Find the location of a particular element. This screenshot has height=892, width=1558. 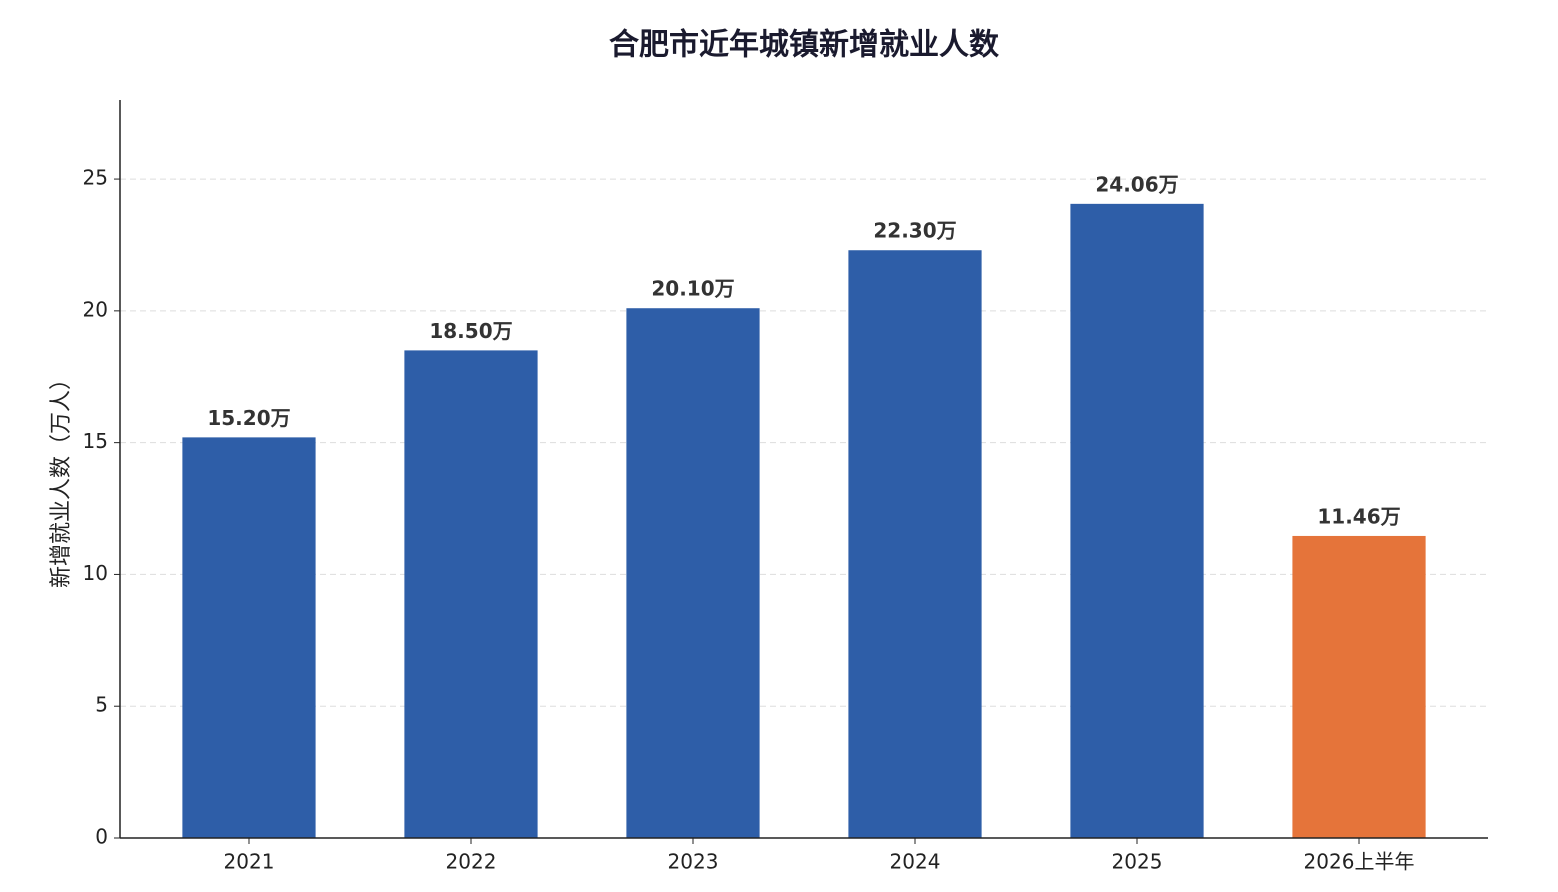

x-tick-label: 2021 is located at coordinates (249, 862).